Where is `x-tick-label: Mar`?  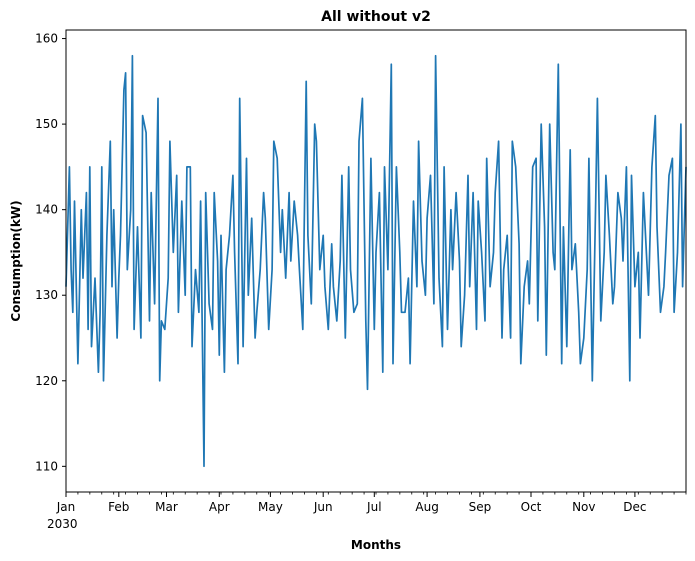
x-tick-label: Mar is located at coordinates (166, 507).